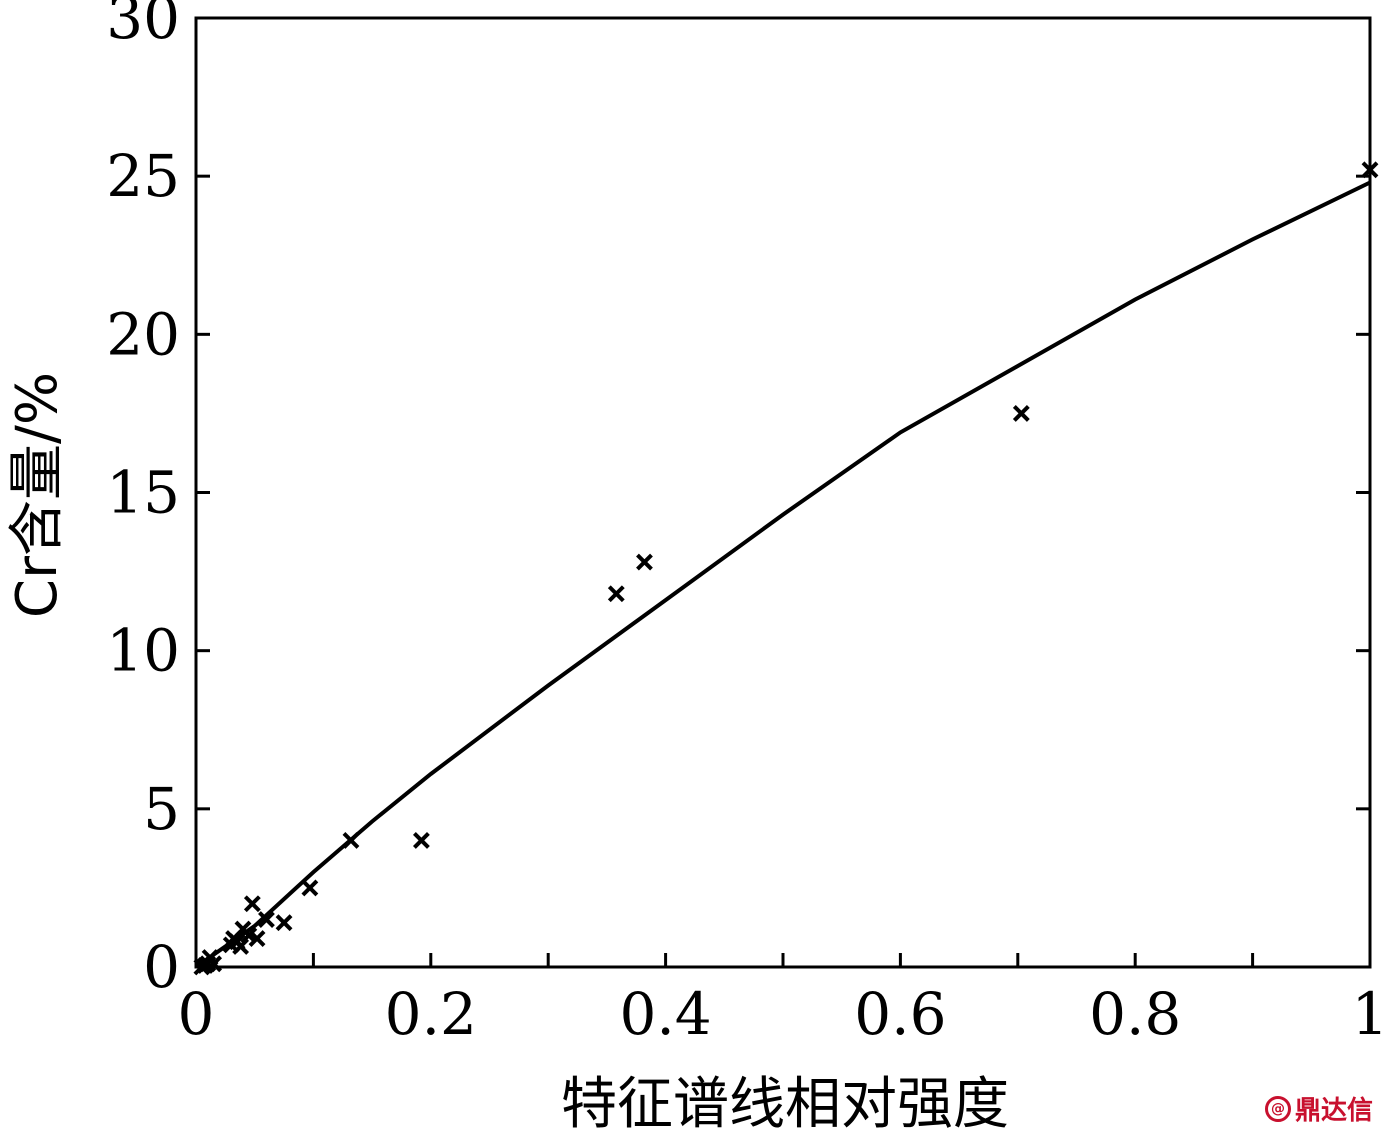 This screenshot has width=1381, height=1135. What do you see at coordinates (37, 495) in the screenshot?
I see `y-axis-title: Cr含量/%` at bounding box center [37, 495].